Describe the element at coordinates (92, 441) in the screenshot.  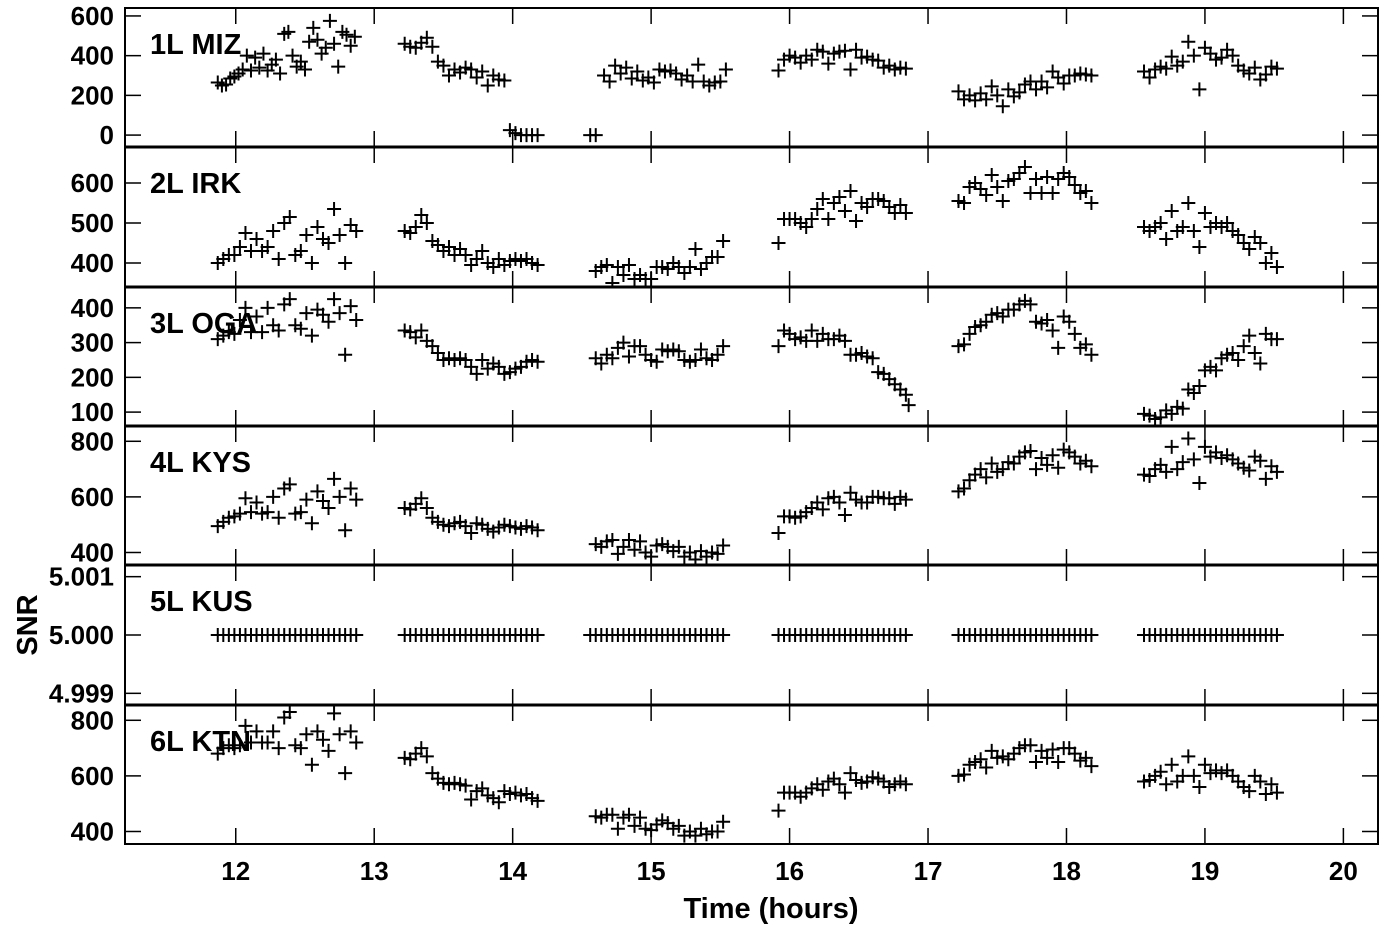
I see `y-tick-label: 800` at that location.